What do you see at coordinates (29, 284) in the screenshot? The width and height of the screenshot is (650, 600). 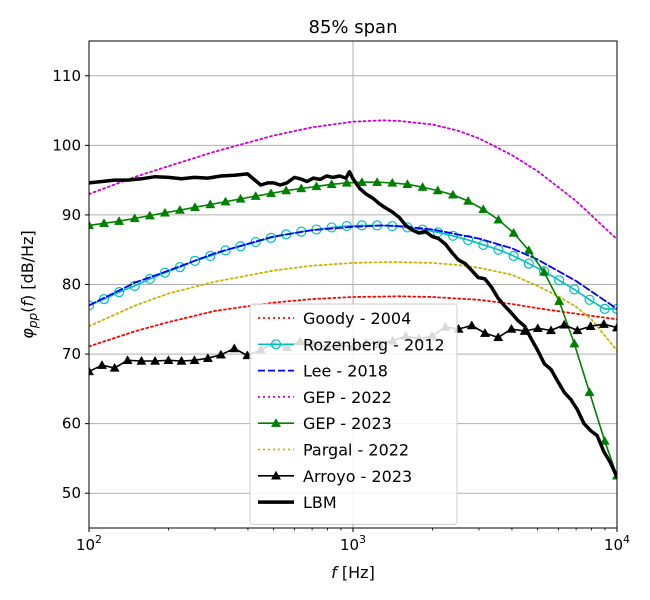 I see `y-axis-label: φpp(f) [dB/Hz]` at bounding box center [29, 284].